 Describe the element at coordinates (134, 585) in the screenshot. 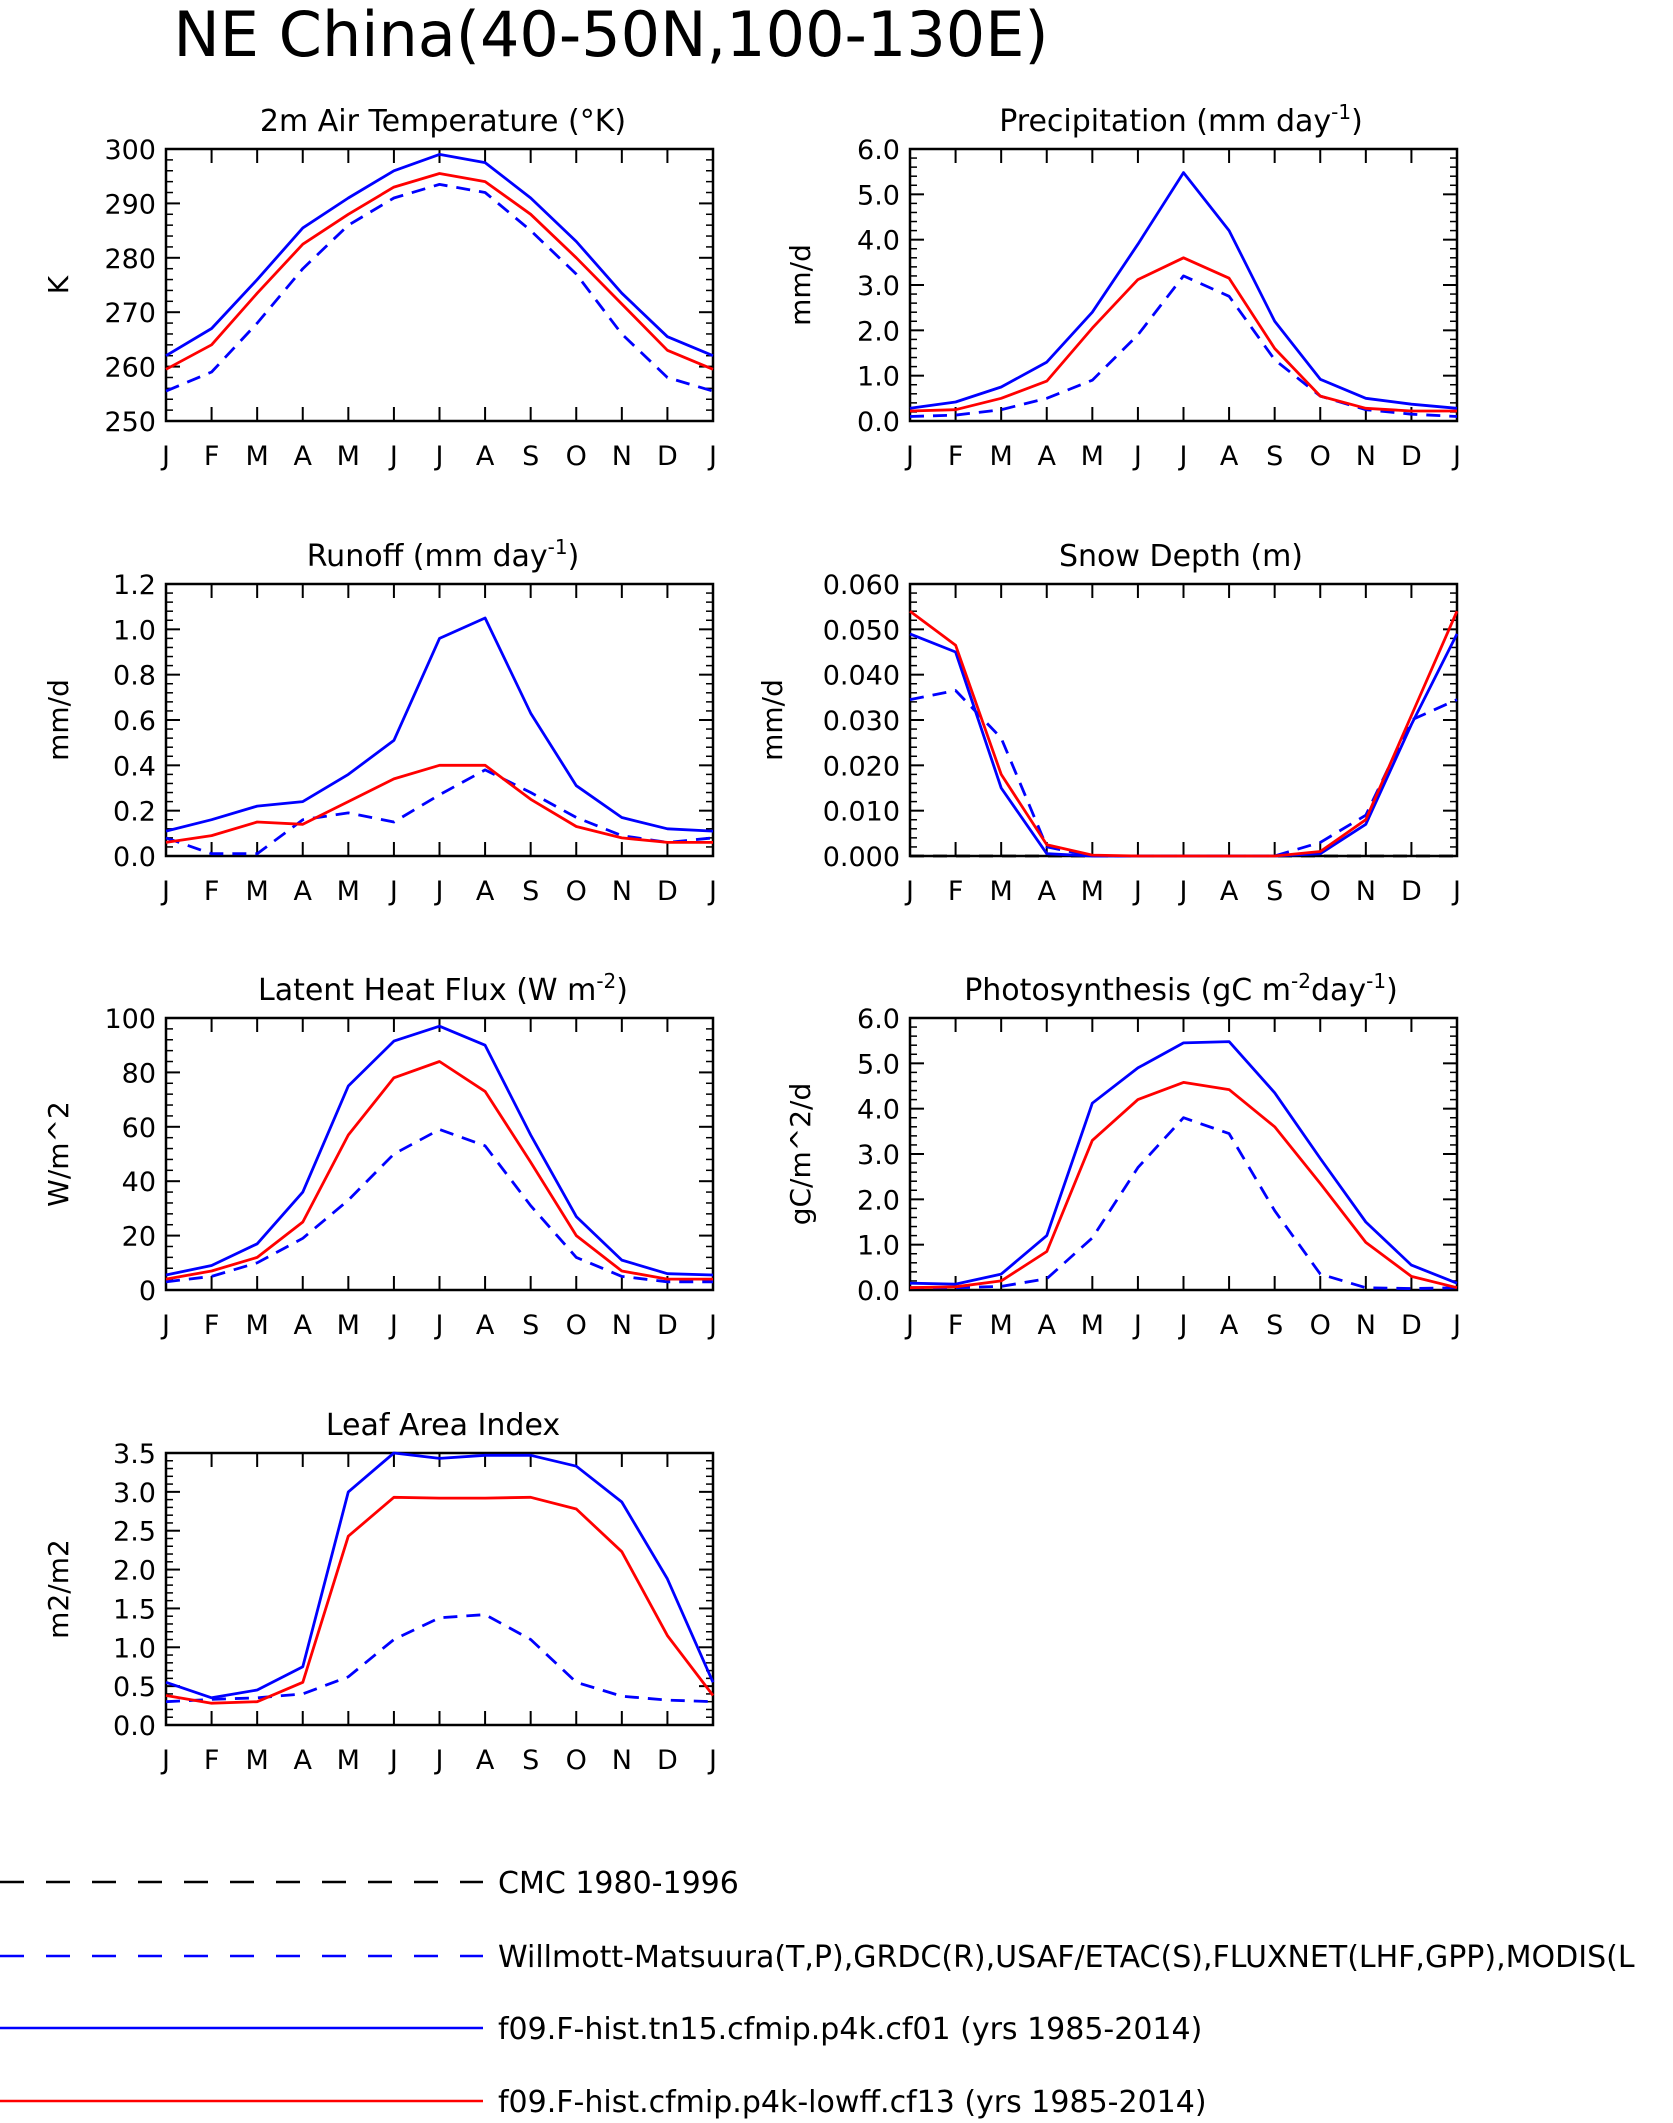

I see `y-tick-label: 1.2` at that location.